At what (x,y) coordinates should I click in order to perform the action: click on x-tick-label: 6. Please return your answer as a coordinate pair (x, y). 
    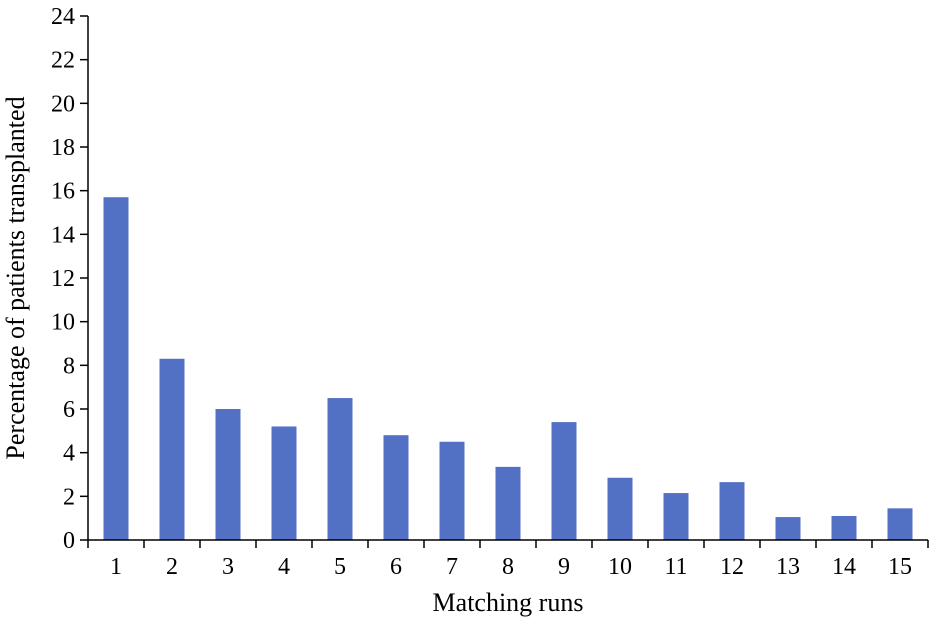
    Looking at the image, I should click on (396, 567).